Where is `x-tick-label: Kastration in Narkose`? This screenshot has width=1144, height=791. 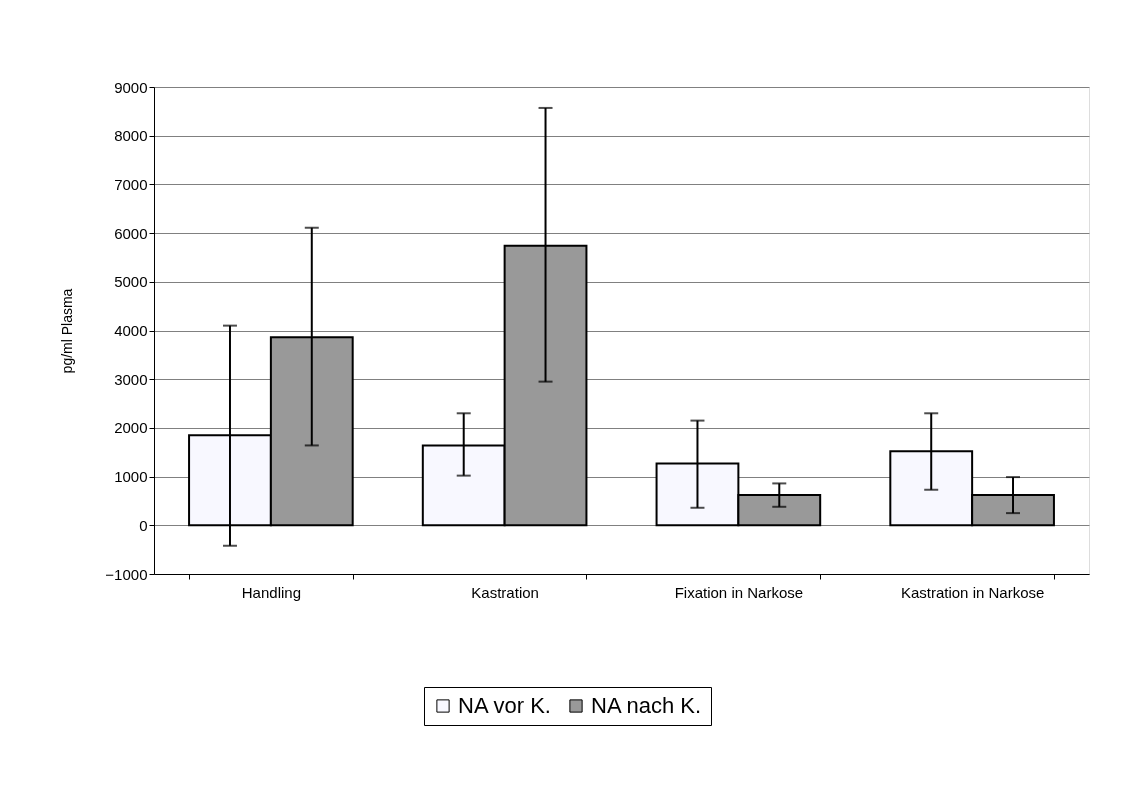
x-tick-label: Kastration in Narkose is located at coordinates (972, 592).